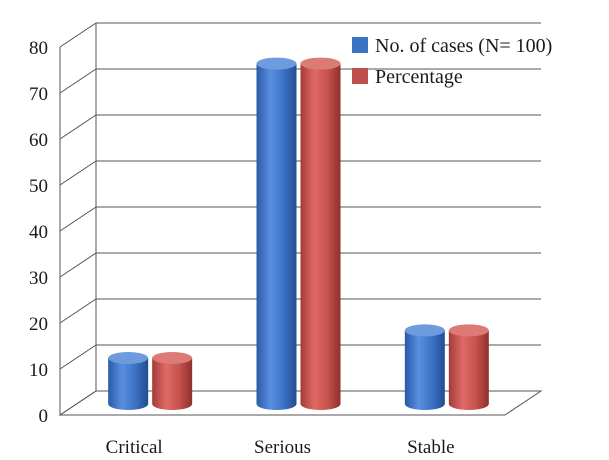 The image size is (609, 460). What do you see at coordinates (360, 45) in the screenshot?
I see `legend-swatch-no-of-cases` at bounding box center [360, 45].